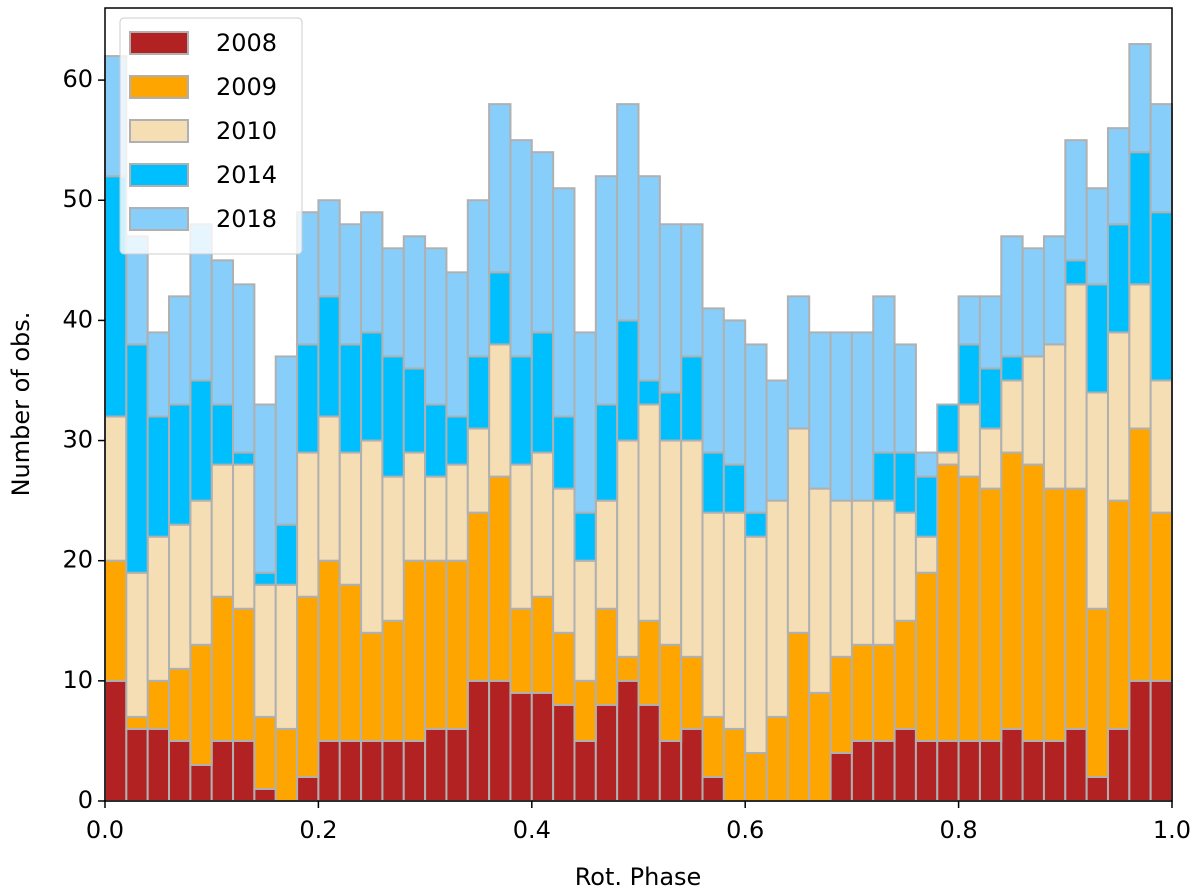 Image resolution: width=1200 pixels, height=893 pixels. I want to click on x-tick-label: 0.0, so click(105, 830).